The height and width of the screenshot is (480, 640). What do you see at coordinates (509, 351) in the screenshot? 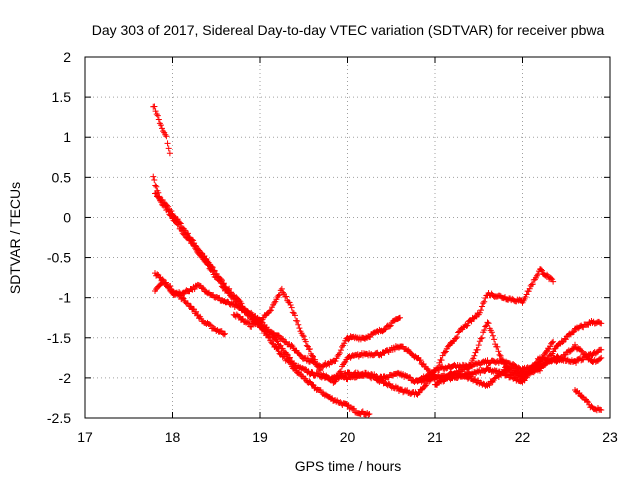
I see `series-track-h` at bounding box center [509, 351].